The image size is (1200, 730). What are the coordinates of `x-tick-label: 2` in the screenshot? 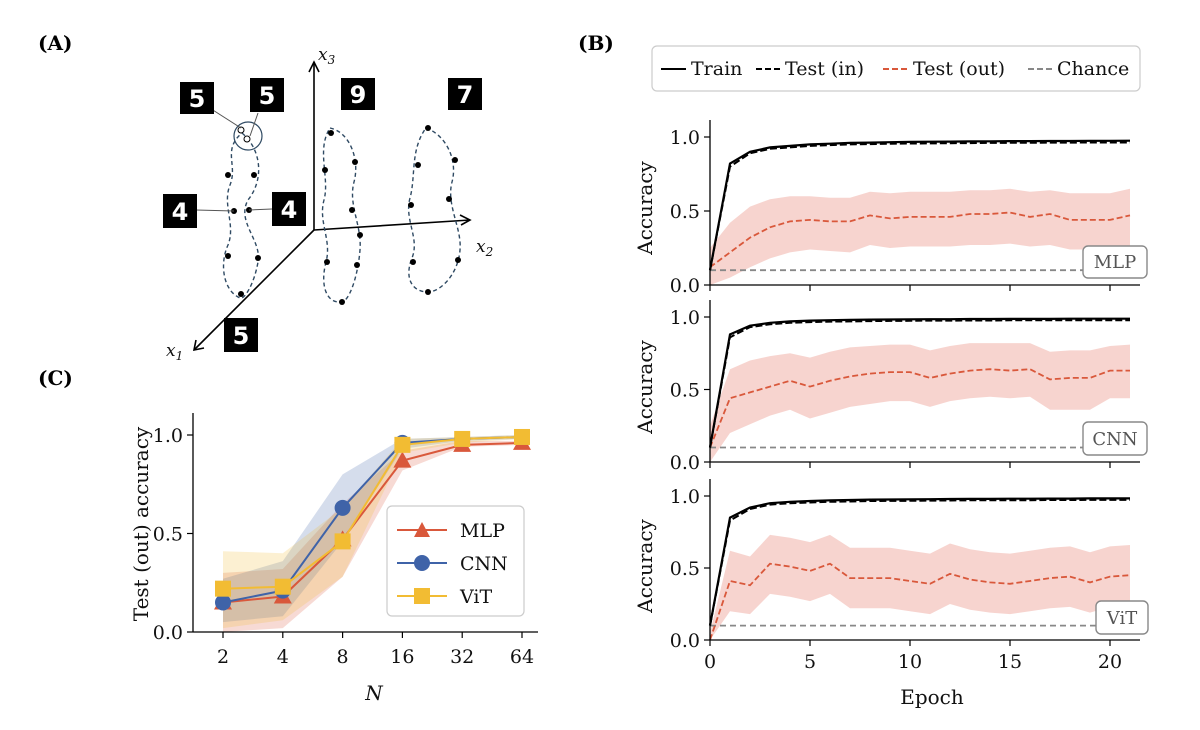 It's located at (223, 657).